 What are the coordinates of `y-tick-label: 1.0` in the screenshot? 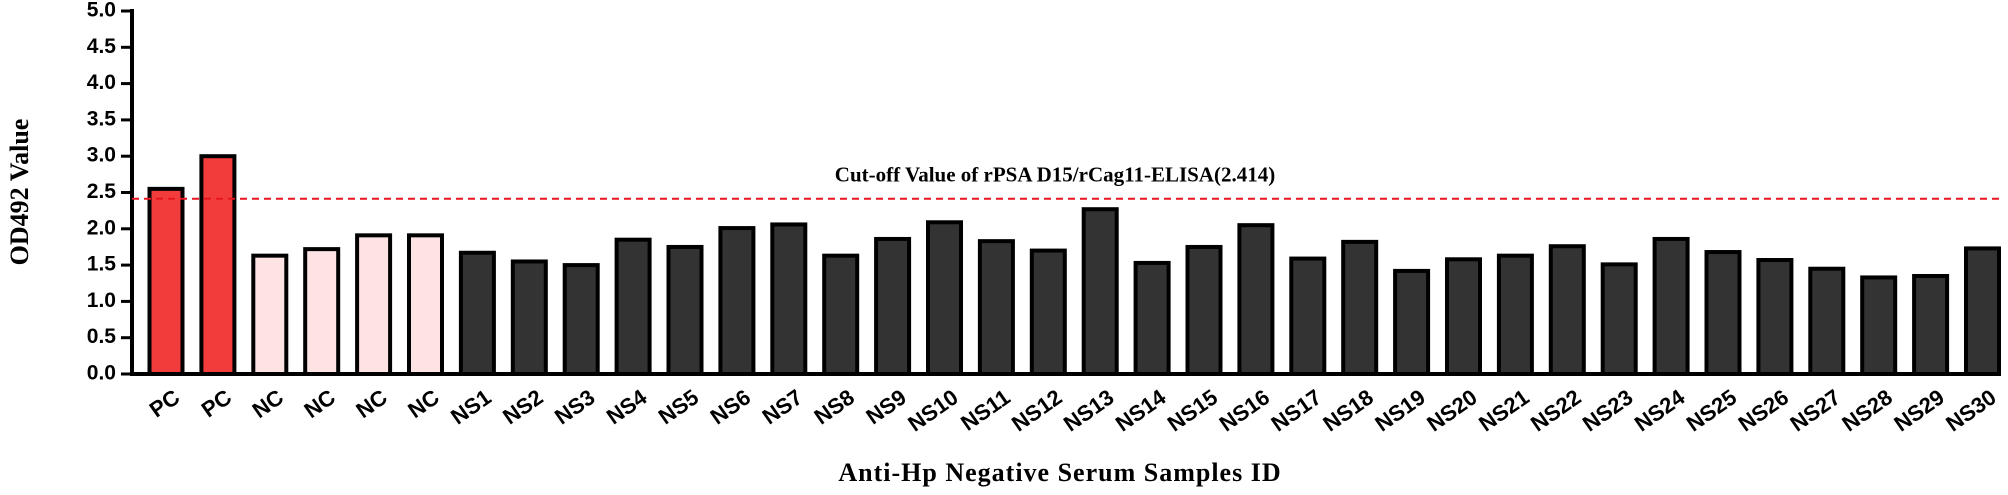 It's located at (101, 300).